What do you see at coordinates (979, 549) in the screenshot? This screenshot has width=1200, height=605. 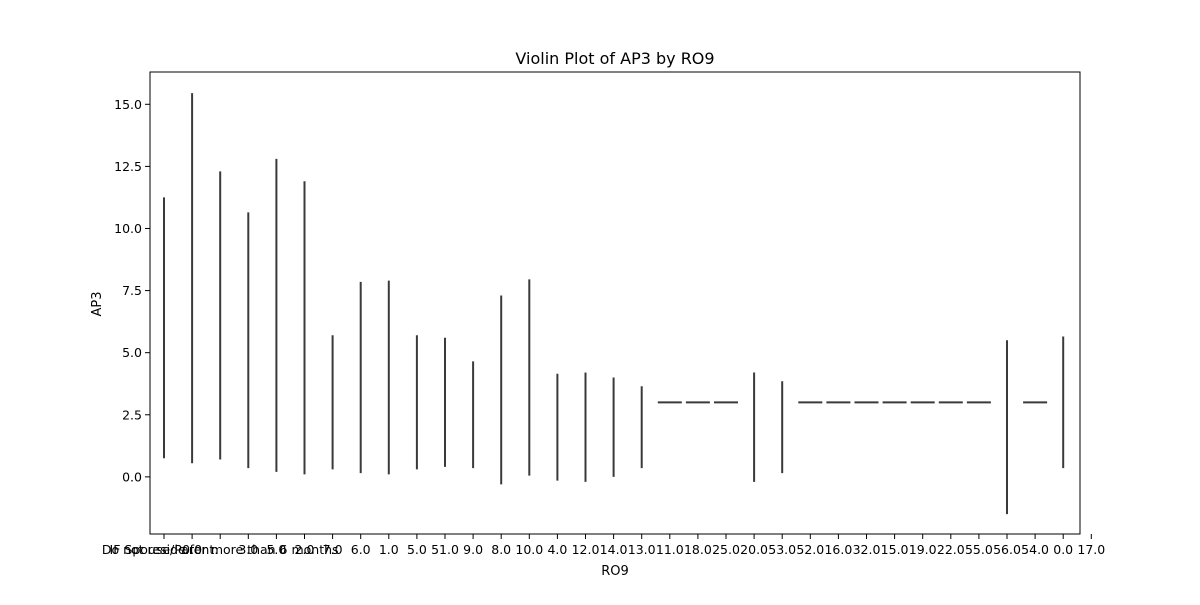 I see `x-tick-label: 55.0` at bounding box center [979, 549].